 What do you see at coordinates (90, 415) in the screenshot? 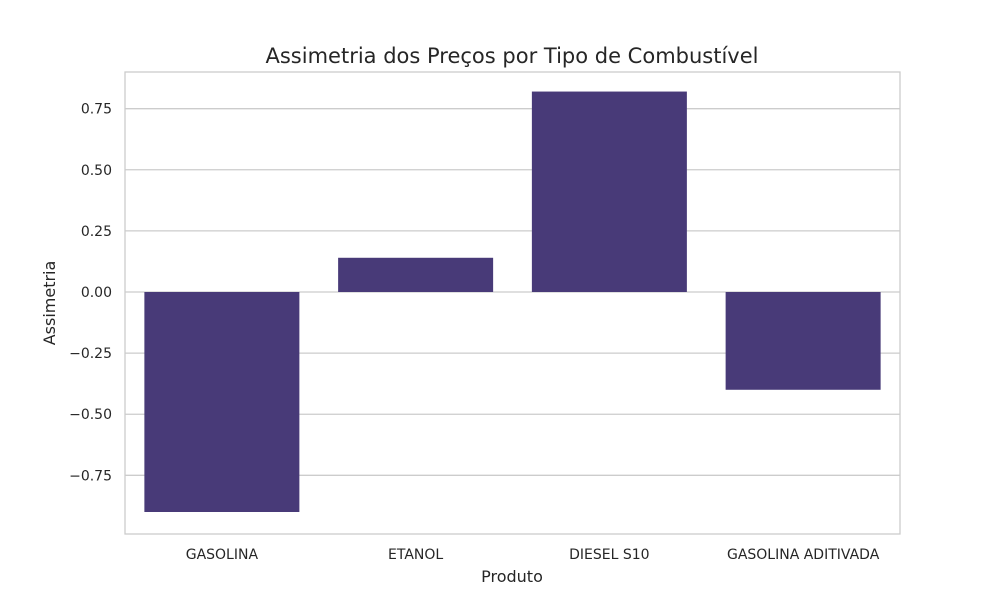
I see `y-tick-label: −0.50` at bounding box center [90, 415].